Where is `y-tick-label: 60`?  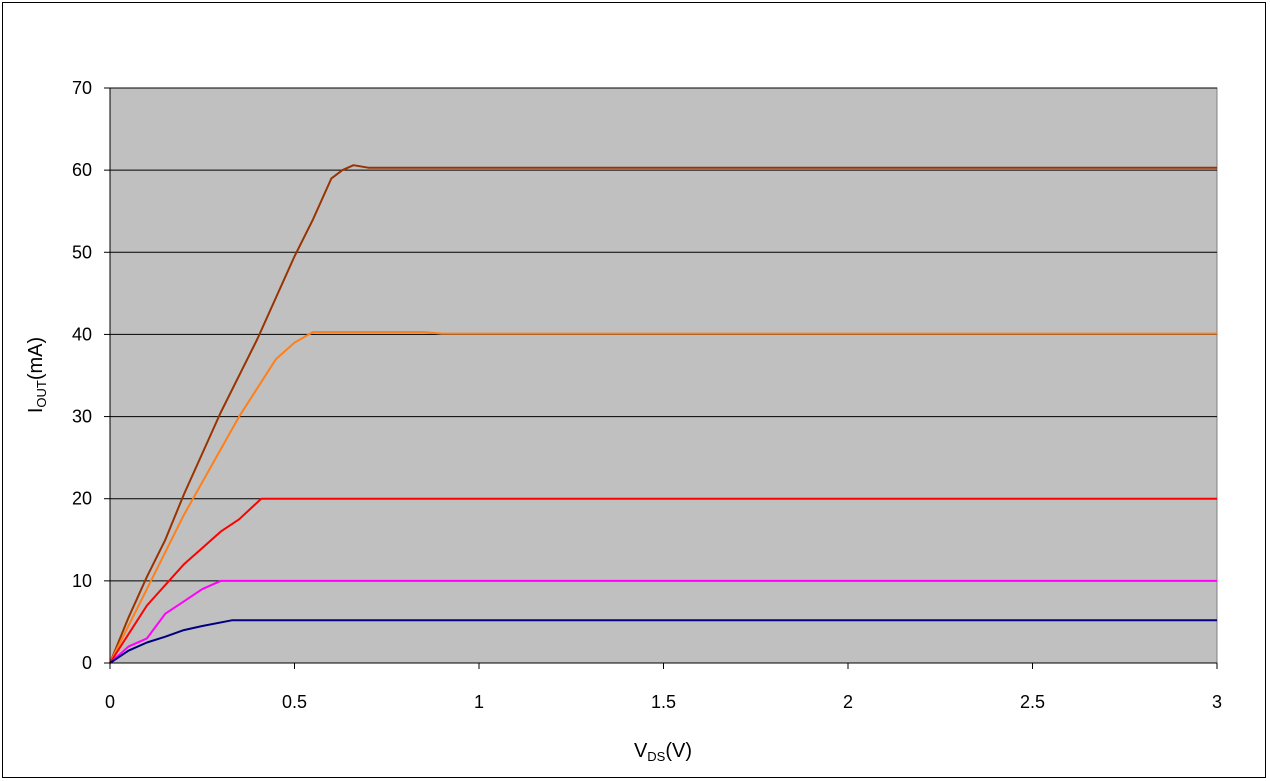 y-tick-label: 60 is located at coordinates (82, 170).